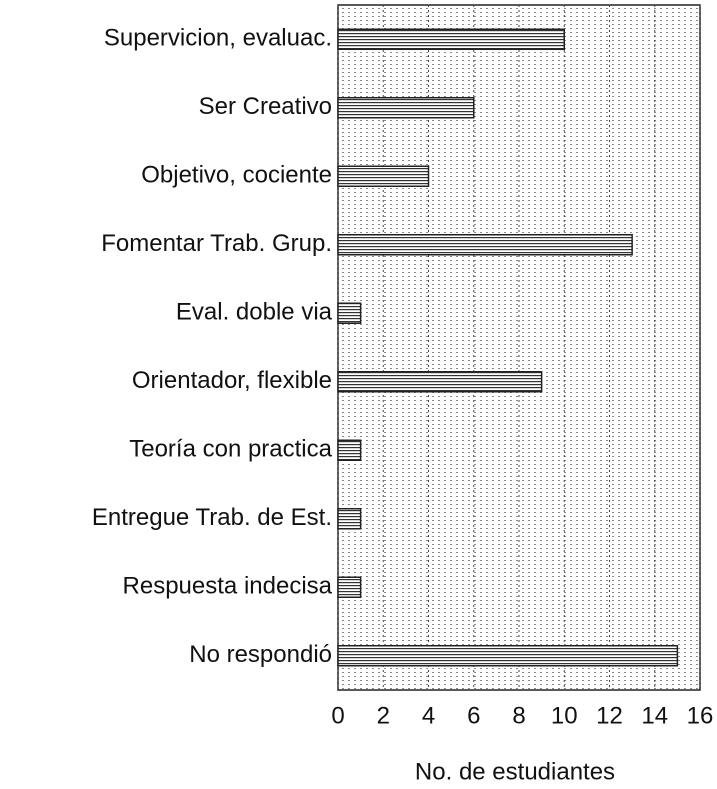 The height and width of the screenshot is (789, 717). I want to click on y-tick-label: Eval. doble via, so click(254, 312).